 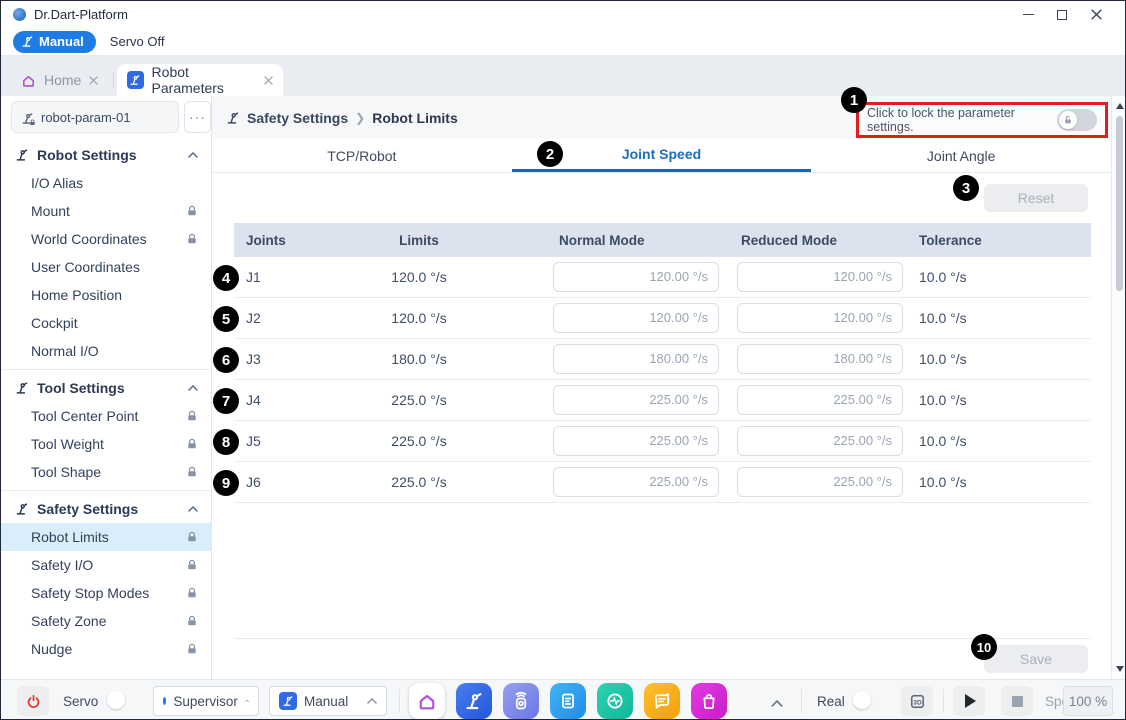 I want to click on sidebar-item-mount: Mount, so click(x=106, y=211).